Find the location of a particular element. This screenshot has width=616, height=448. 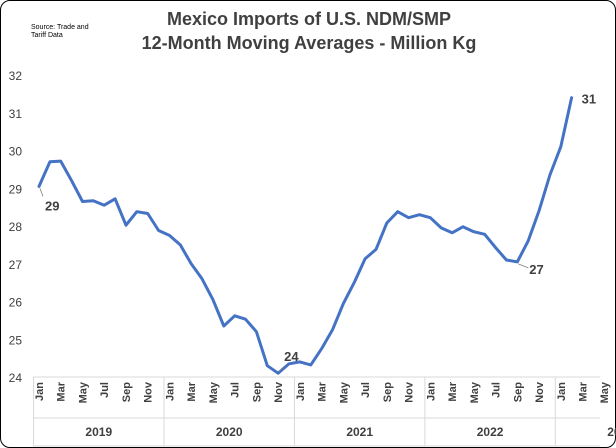

chart-title-line2: 12-Month Moving Averages - Million Kg is located at coordinates (309, 43).